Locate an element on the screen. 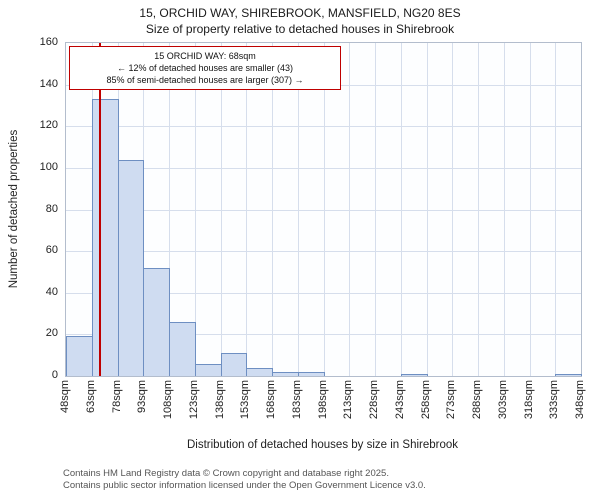 This screenshot has height=500, width=600. x-tick-label: 213sqm is located at coordinates (348, 400).